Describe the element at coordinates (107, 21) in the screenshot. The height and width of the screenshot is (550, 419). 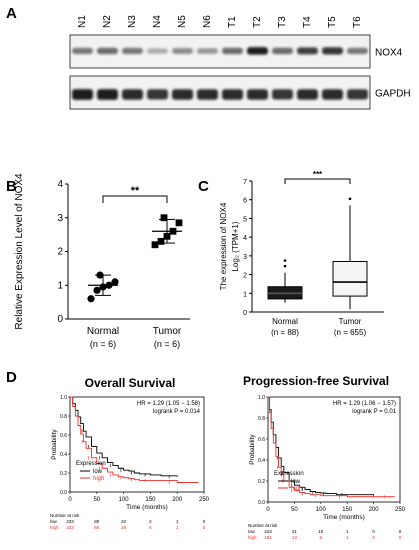
I see `lane-label: N2` at that location.